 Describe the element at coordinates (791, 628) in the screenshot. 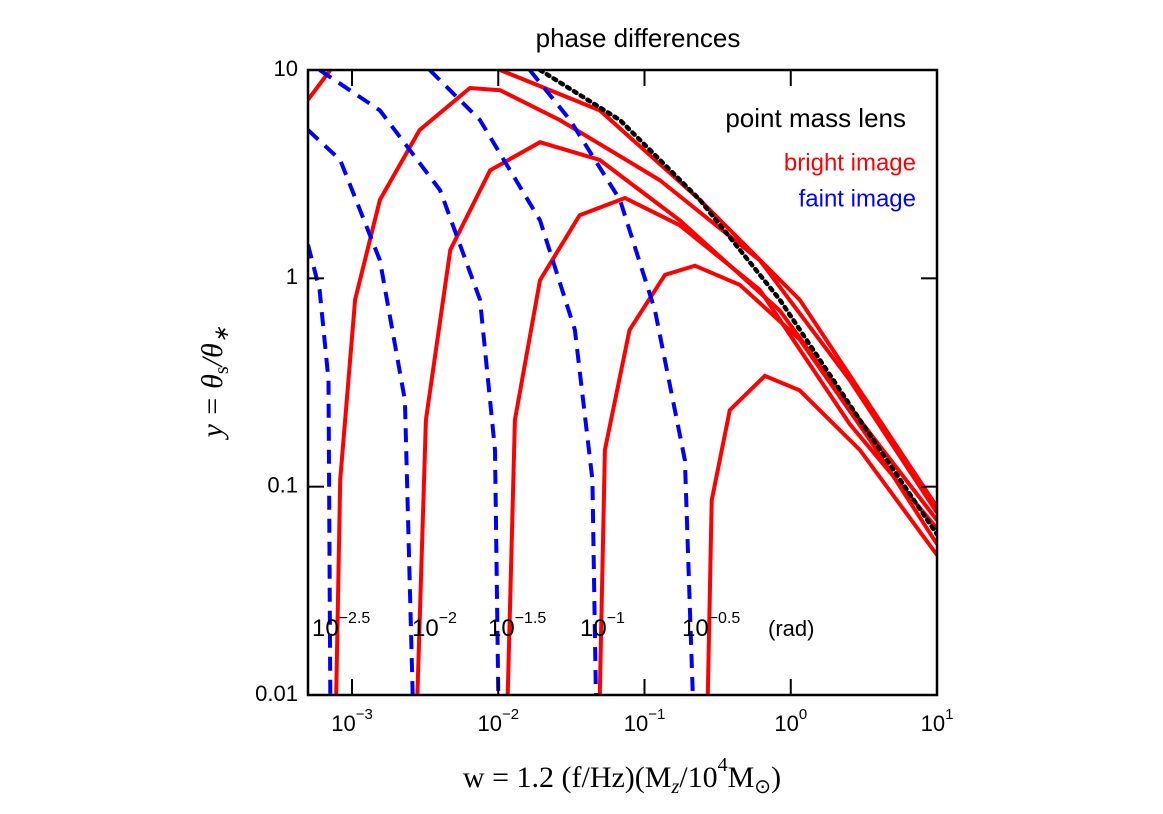

I see `unit-label: (rad)` at that location.